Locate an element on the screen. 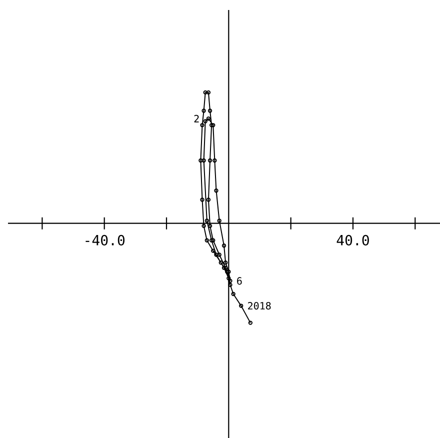 This screenshot has width=440, height=438. annotation: 2018 is located at coordinates (259, 306).